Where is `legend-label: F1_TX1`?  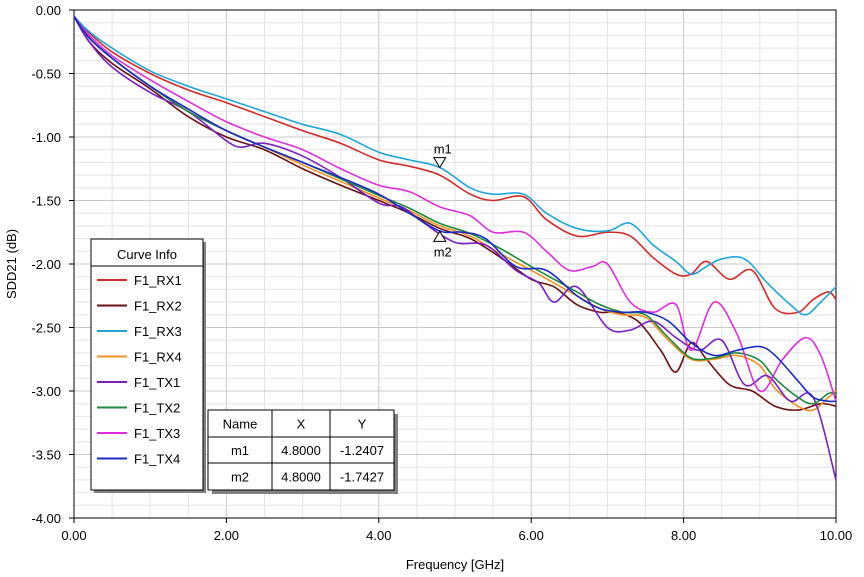
legend-label: F1_TX1 is located at coordinates (157, 382).